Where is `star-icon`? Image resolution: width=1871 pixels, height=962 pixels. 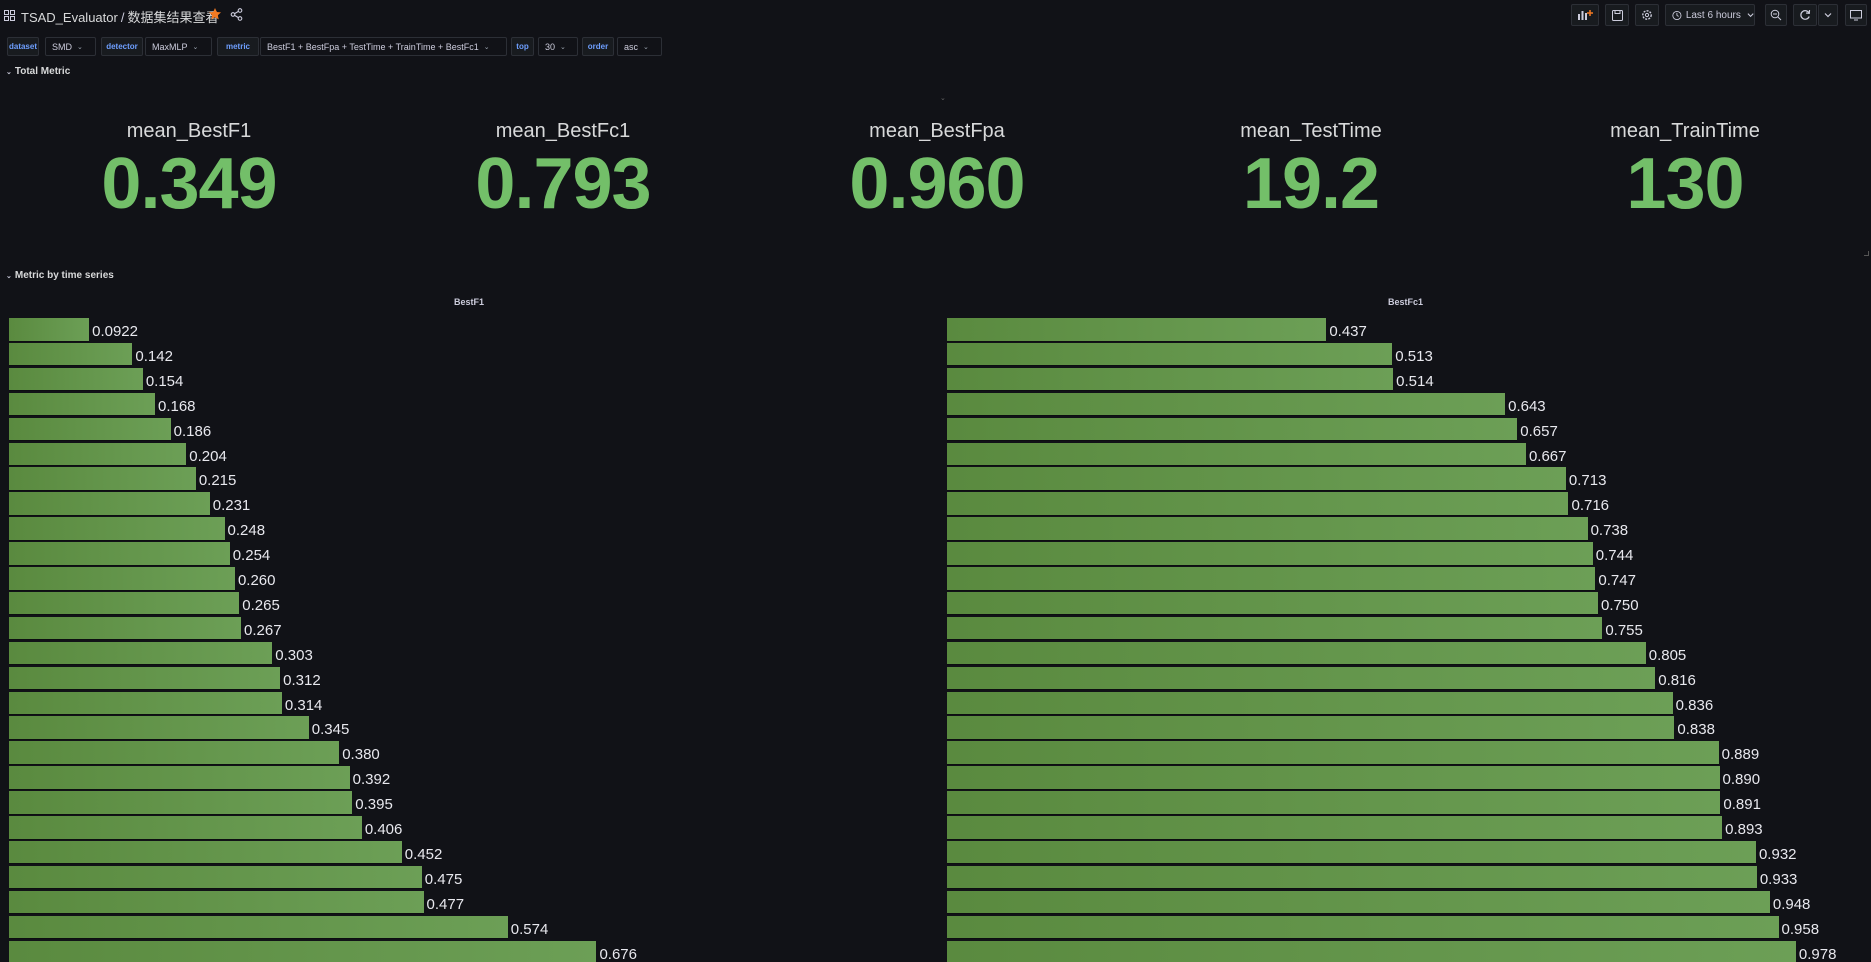
star-icon is located at coordinates (215, 14).